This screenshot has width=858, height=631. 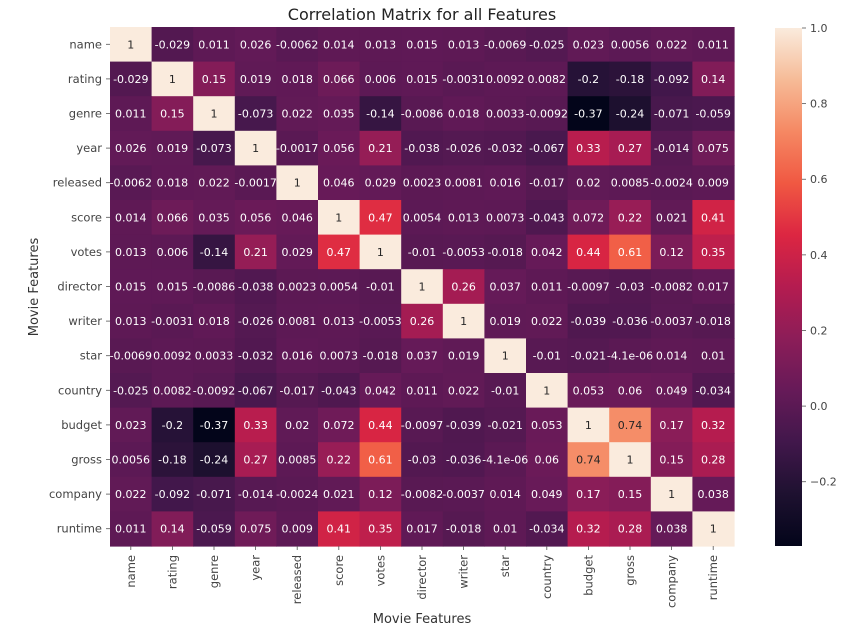 I want to click on heatmap-cell-released-released, so click(x=297, y=183).